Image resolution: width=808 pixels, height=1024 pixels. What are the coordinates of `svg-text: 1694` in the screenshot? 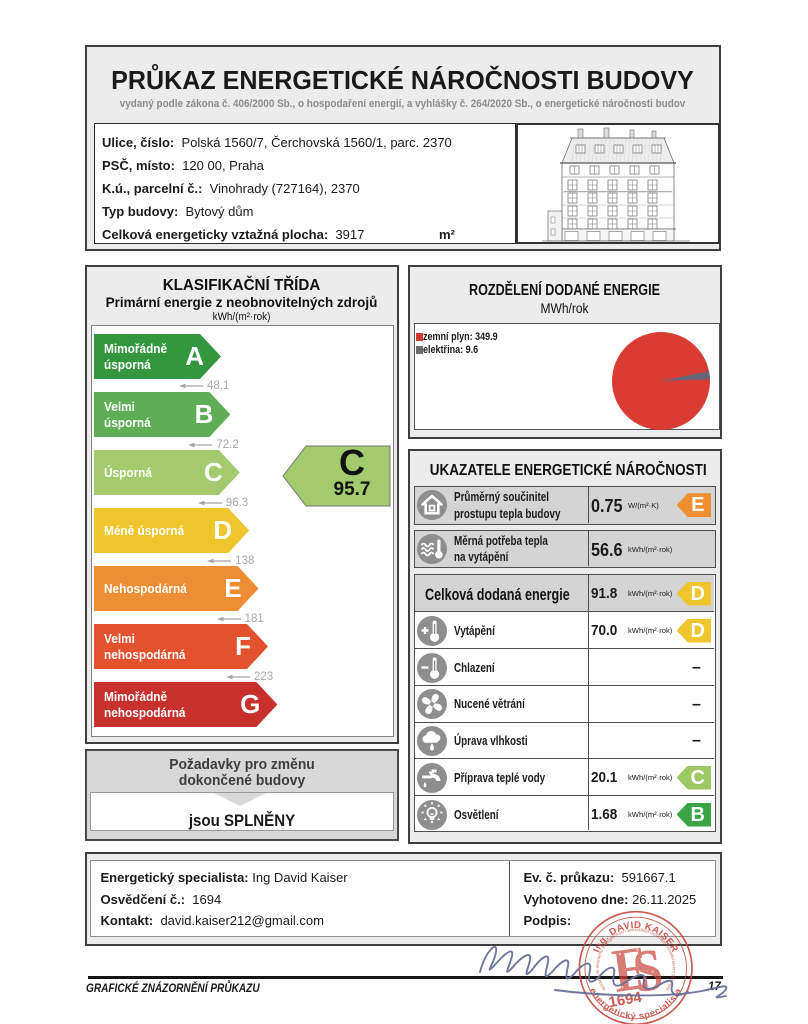 It's located at (625, 1000).